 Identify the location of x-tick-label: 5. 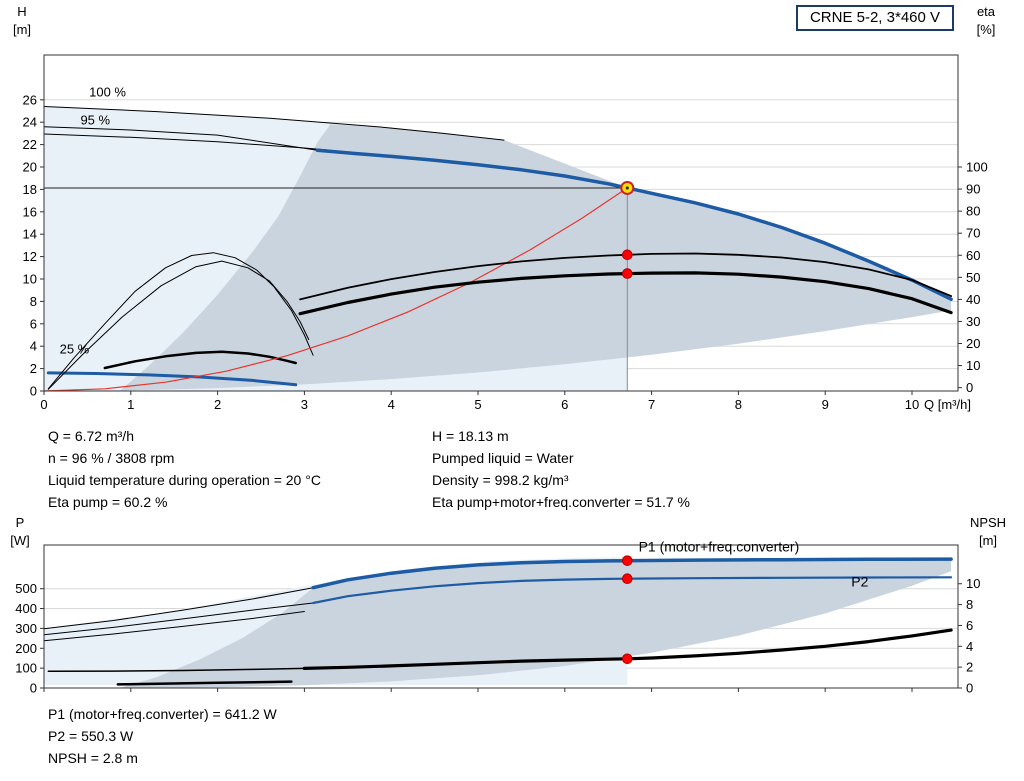
(477, 404).